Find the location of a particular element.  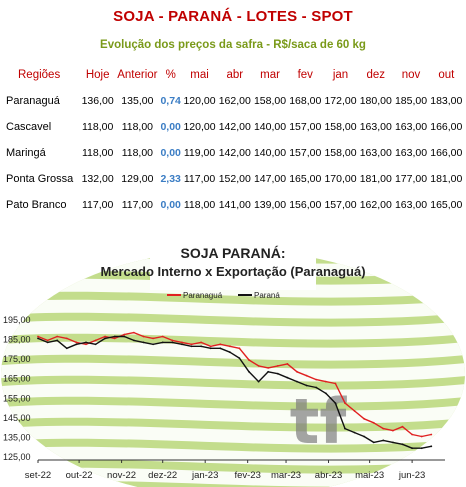

cell-anterior: 129,00 is located at coordinates (137, 179).